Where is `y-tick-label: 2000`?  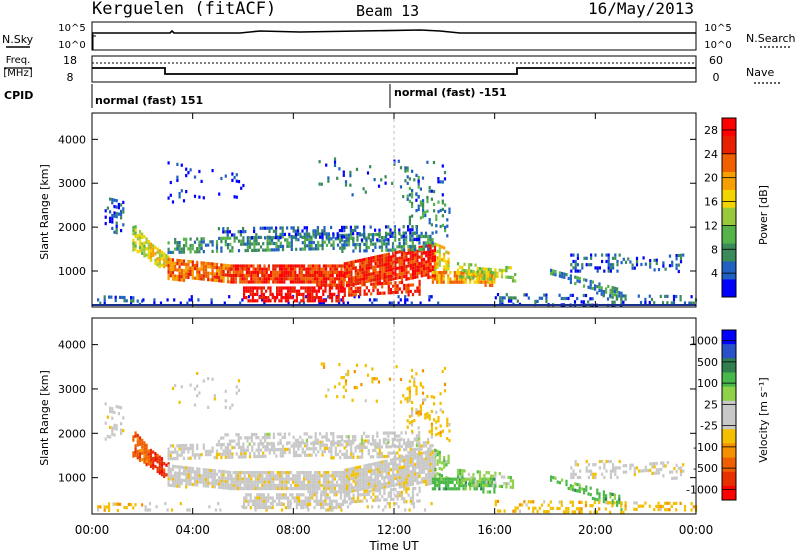 y-tick-label: 2000 is located at coordinates (72, 227).